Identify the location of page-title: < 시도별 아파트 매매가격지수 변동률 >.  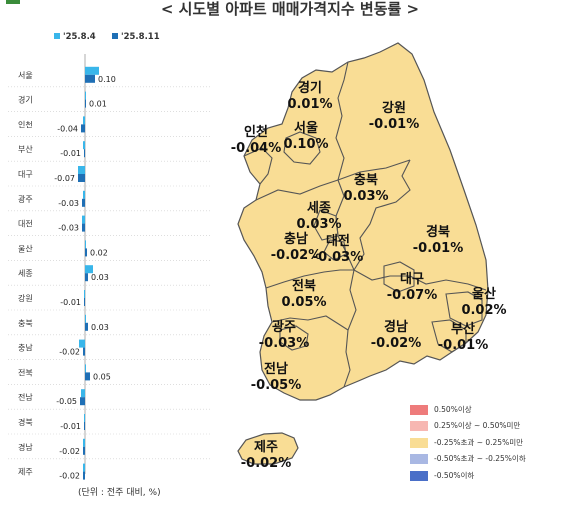
(290, 9).